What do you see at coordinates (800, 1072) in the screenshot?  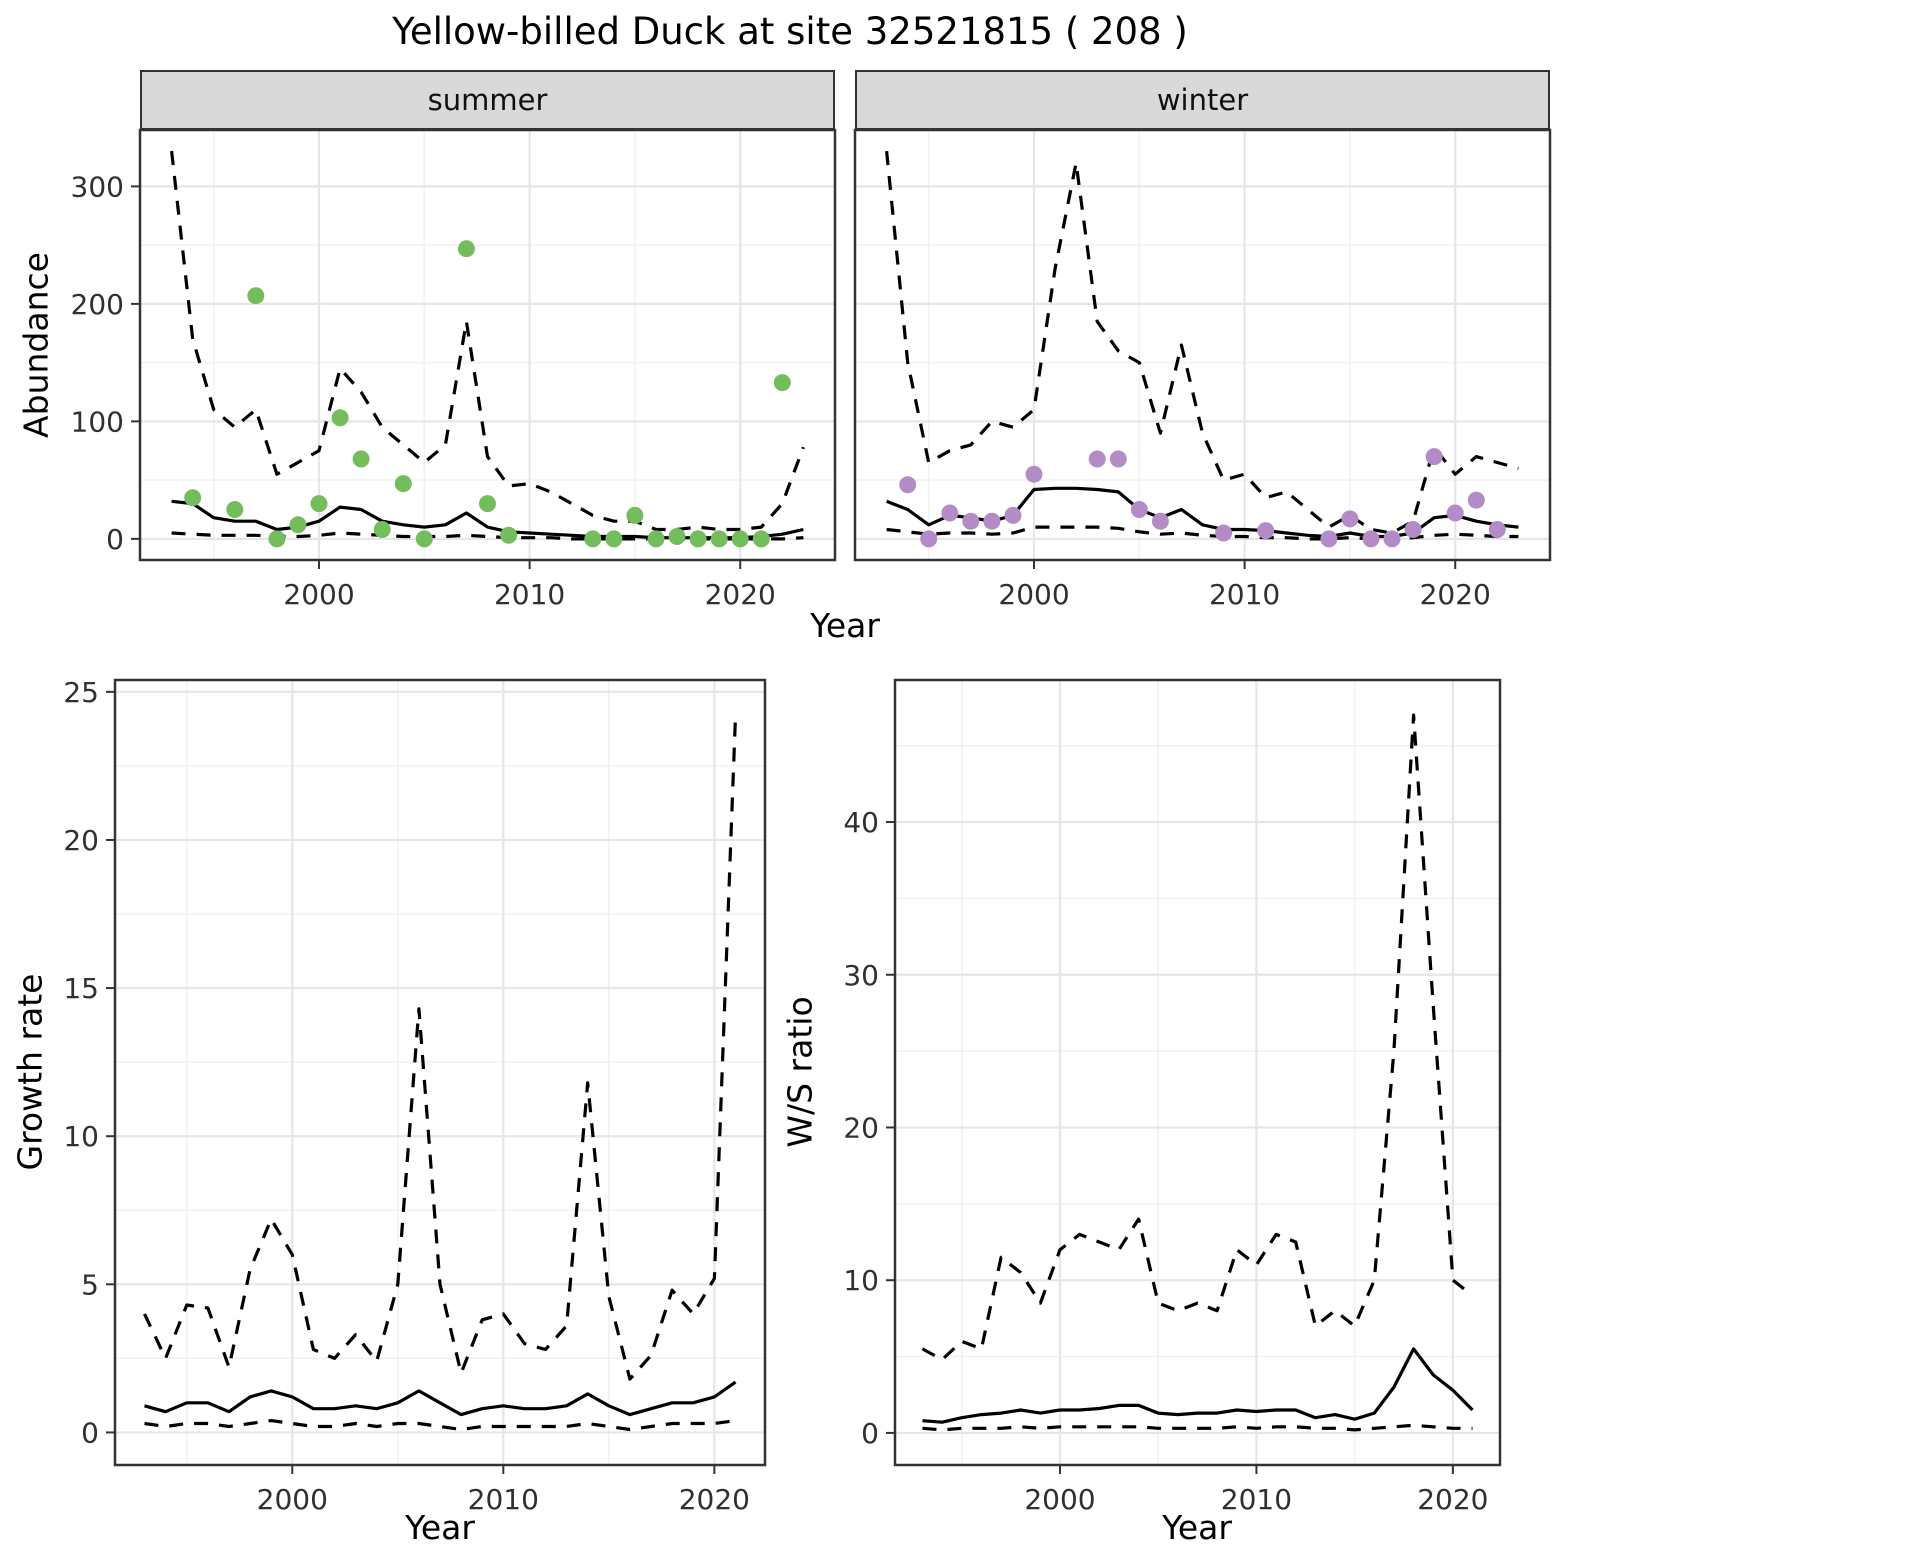 I see `ws-ratio-axis-title: W/S ratio` at bounding box center [800, 1072].